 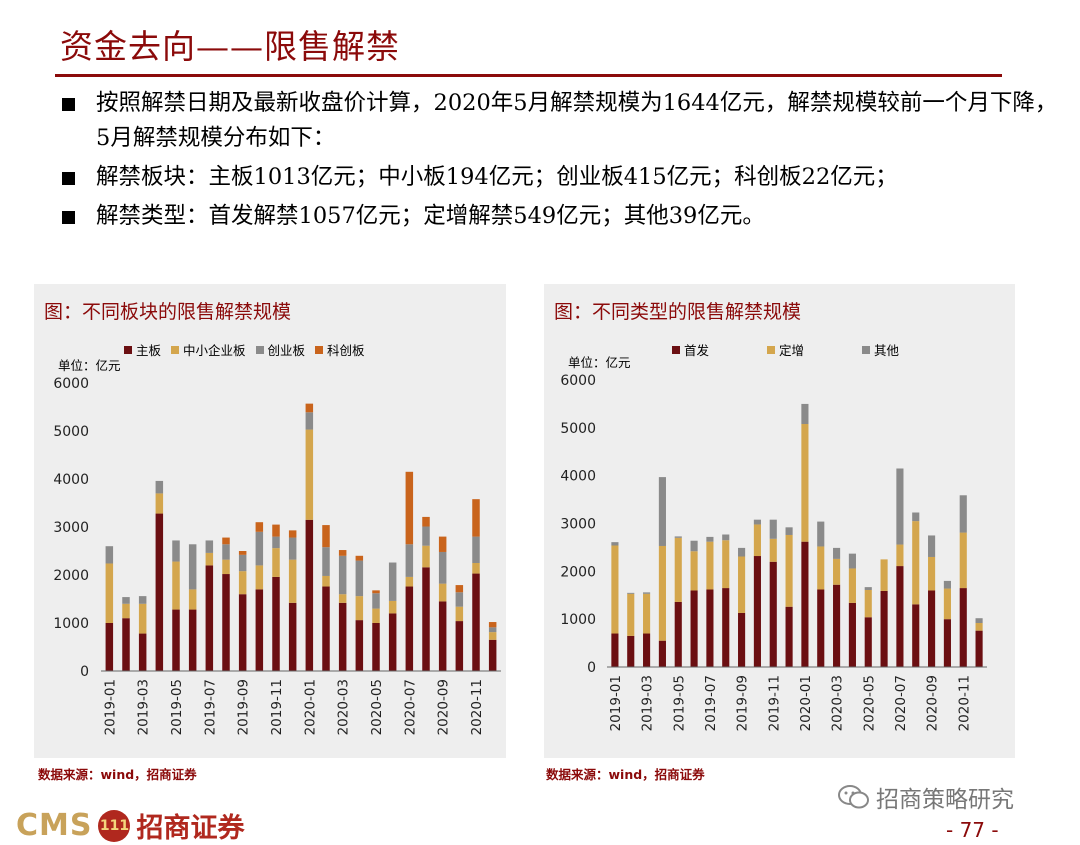 What do you see at coordinates (887, 350) in the screenshot?
I see `legend-label: 其他` at bounding box center [887, 350].